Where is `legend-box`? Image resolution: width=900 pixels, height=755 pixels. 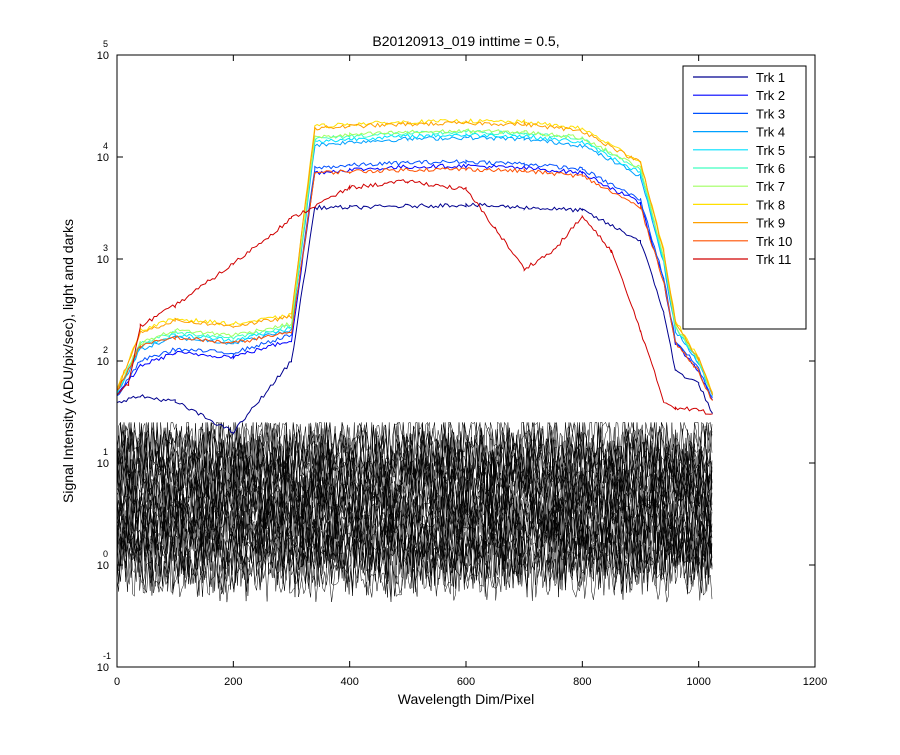 legend-box is located at coordinates (744, 197).